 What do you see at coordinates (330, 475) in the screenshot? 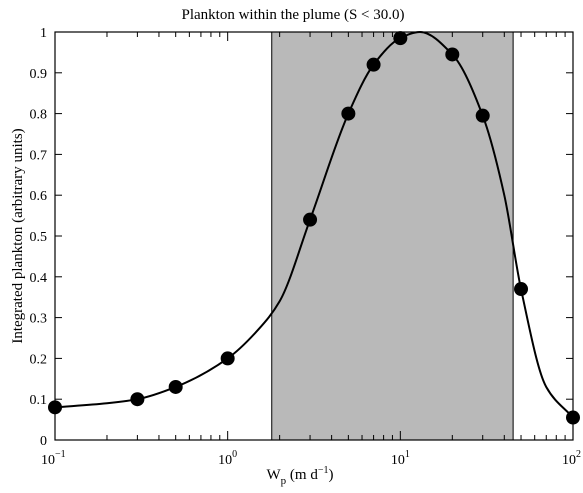
I see `x-axis-label-unit-close: )` at bounding box center [330, 475].